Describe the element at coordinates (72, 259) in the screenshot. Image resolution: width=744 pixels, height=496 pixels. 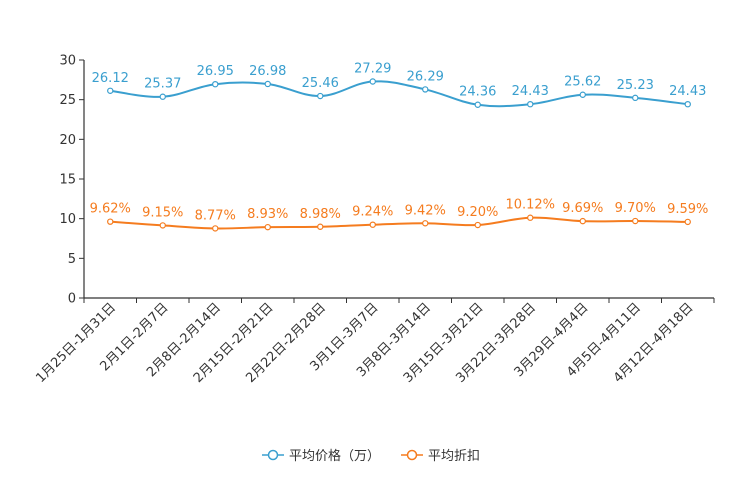
I see `y-tick-label: 5` at that location.